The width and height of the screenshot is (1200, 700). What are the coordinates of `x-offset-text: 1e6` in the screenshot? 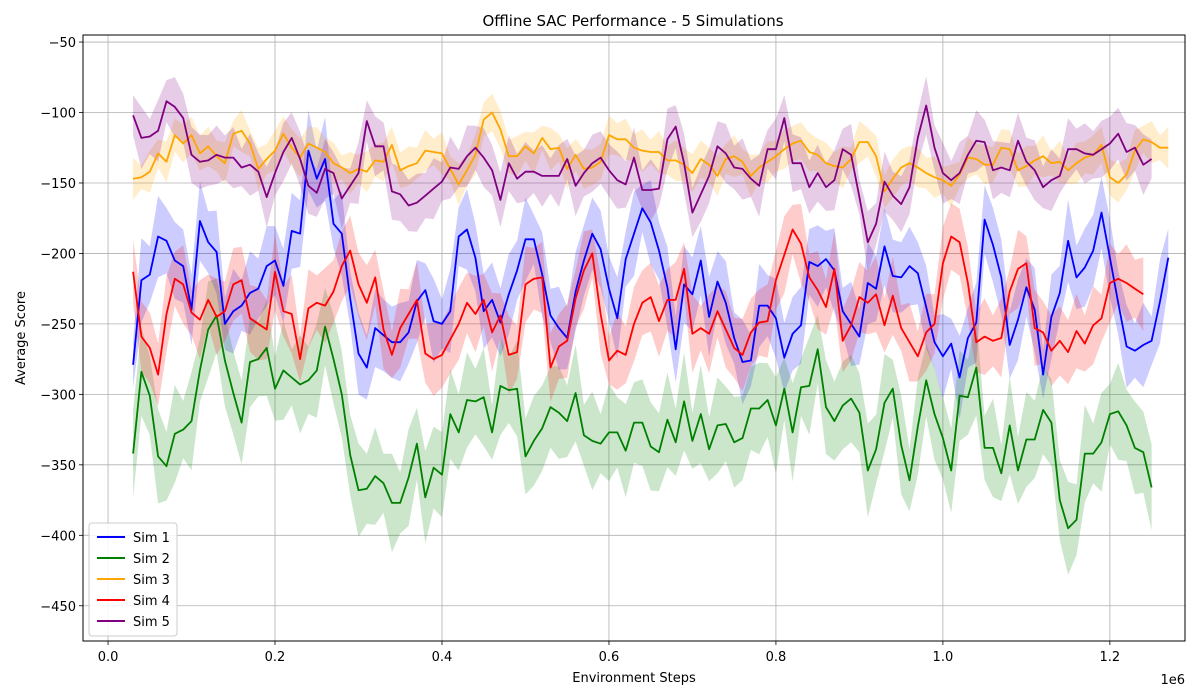 It's located at (1172, 680).